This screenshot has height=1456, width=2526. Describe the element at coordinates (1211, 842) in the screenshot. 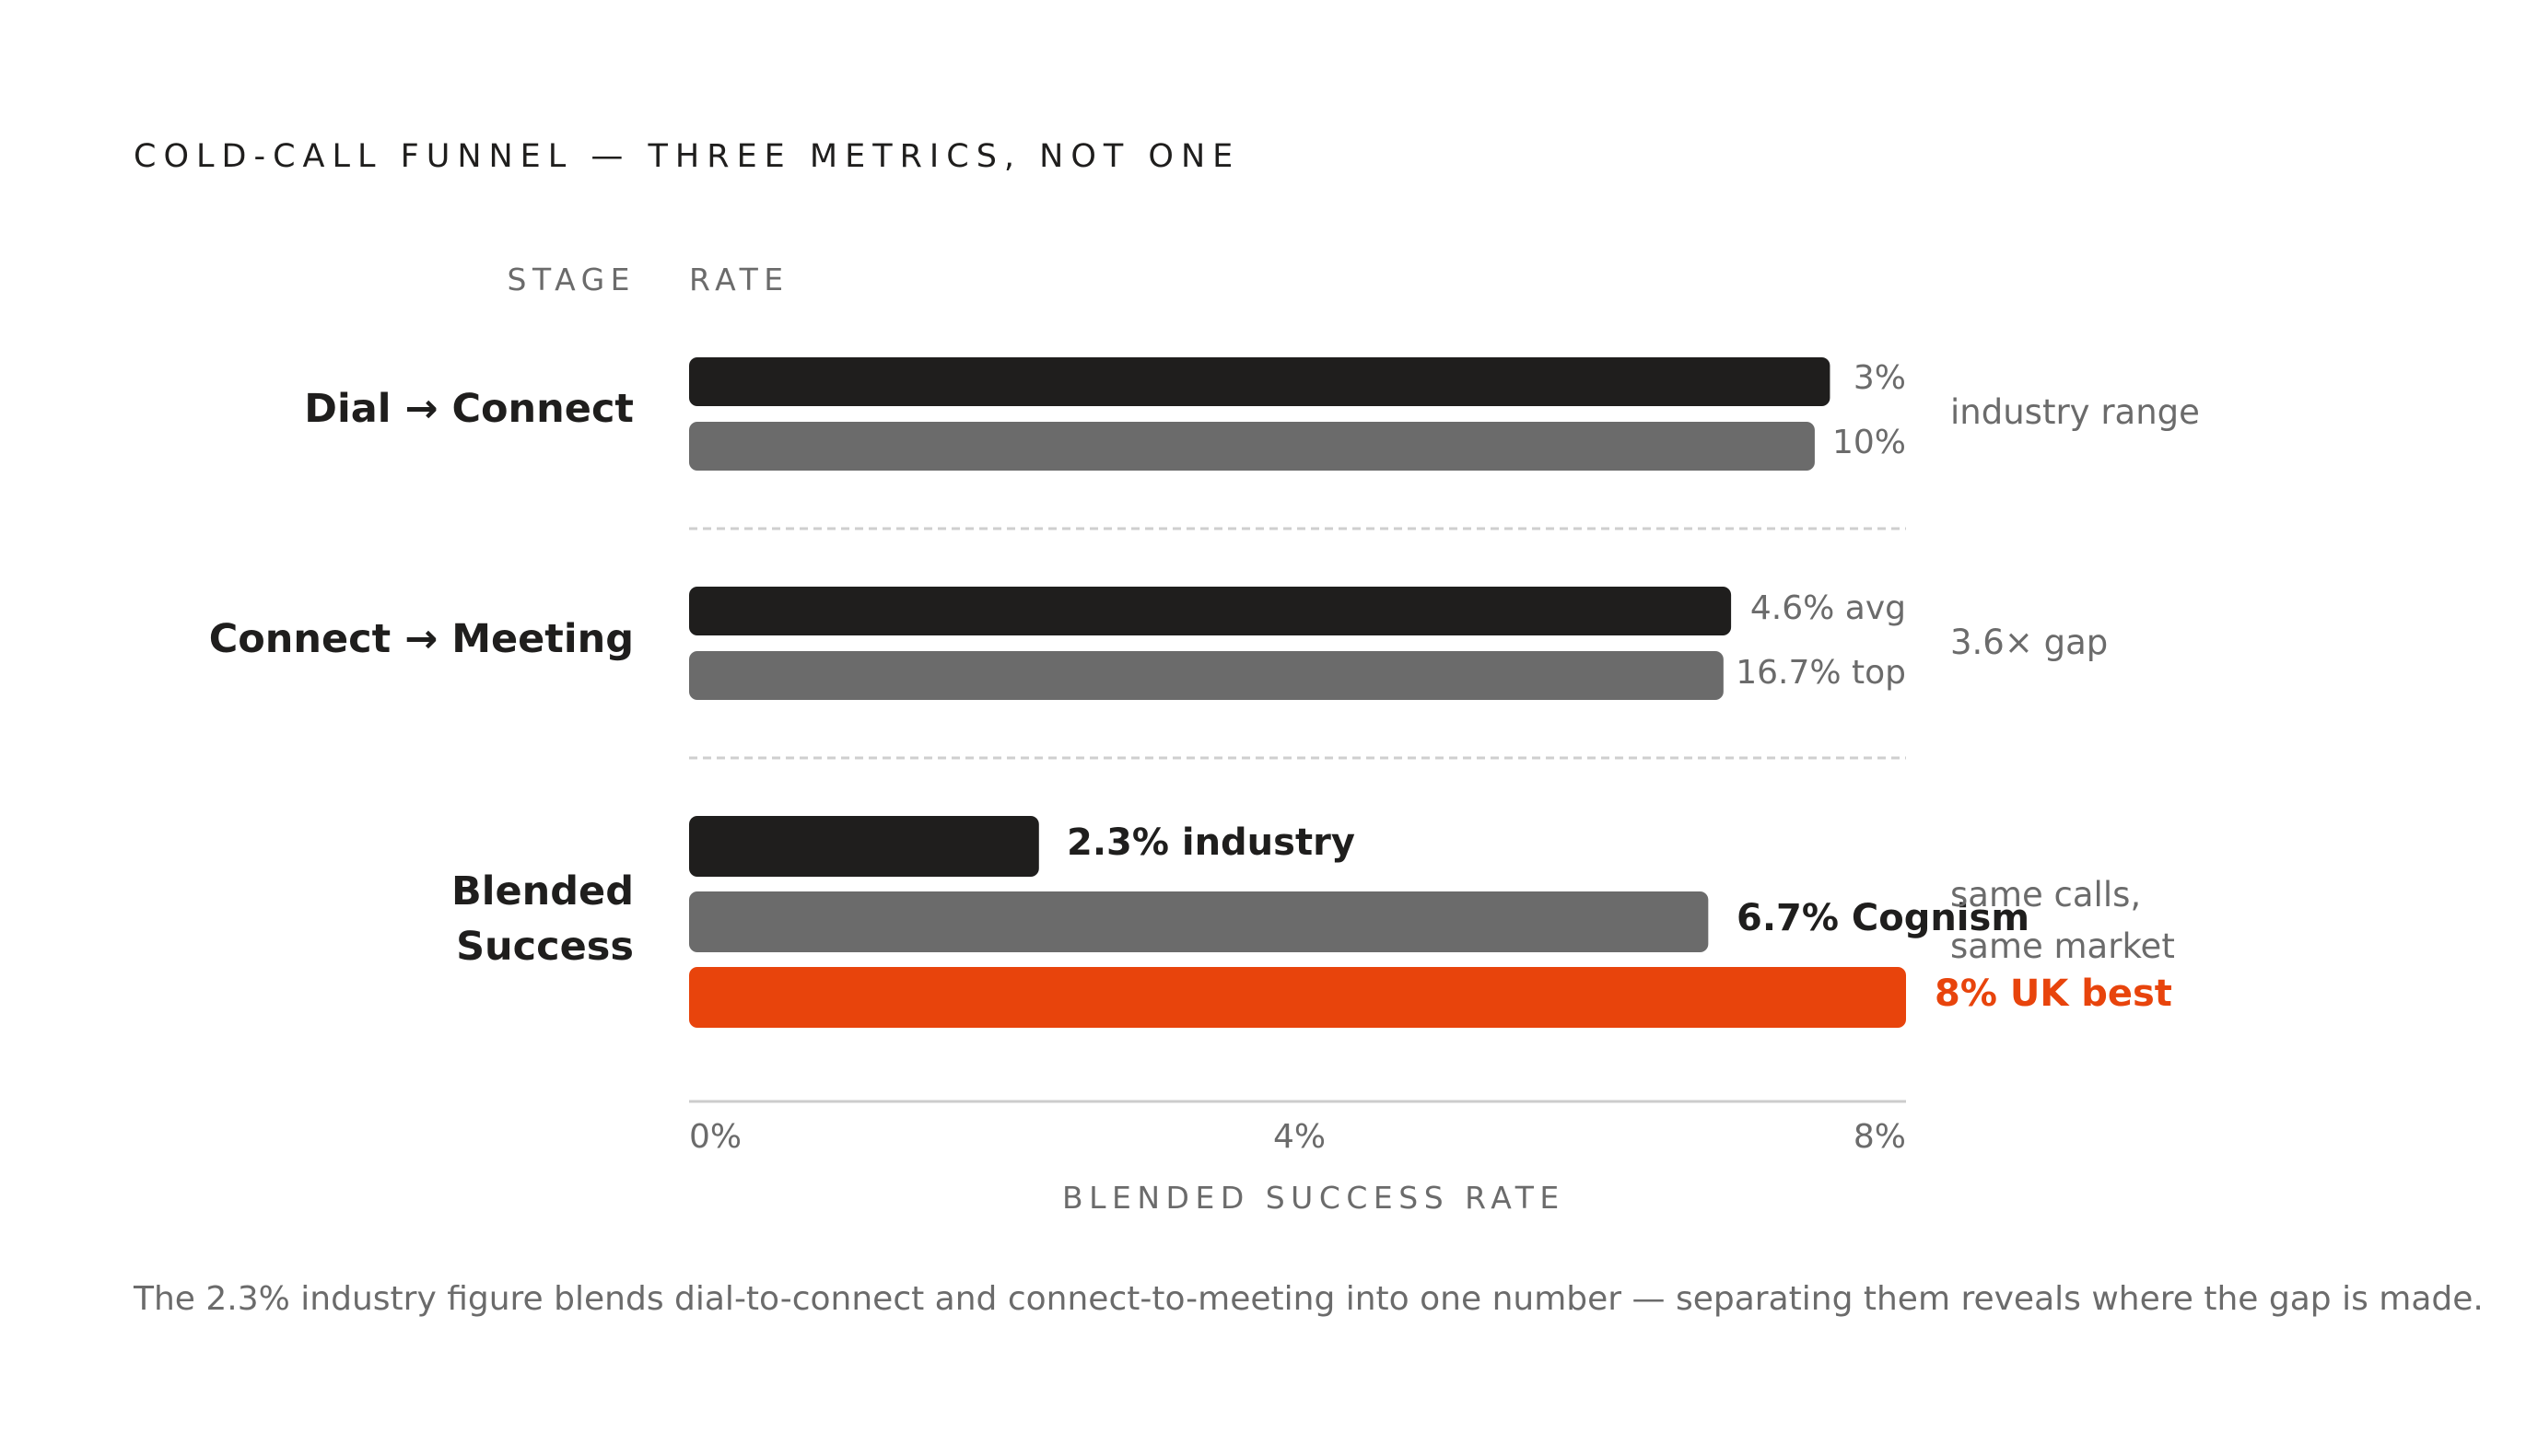

I see `bar-label-blended-industry: 2.3% industry` at that location.